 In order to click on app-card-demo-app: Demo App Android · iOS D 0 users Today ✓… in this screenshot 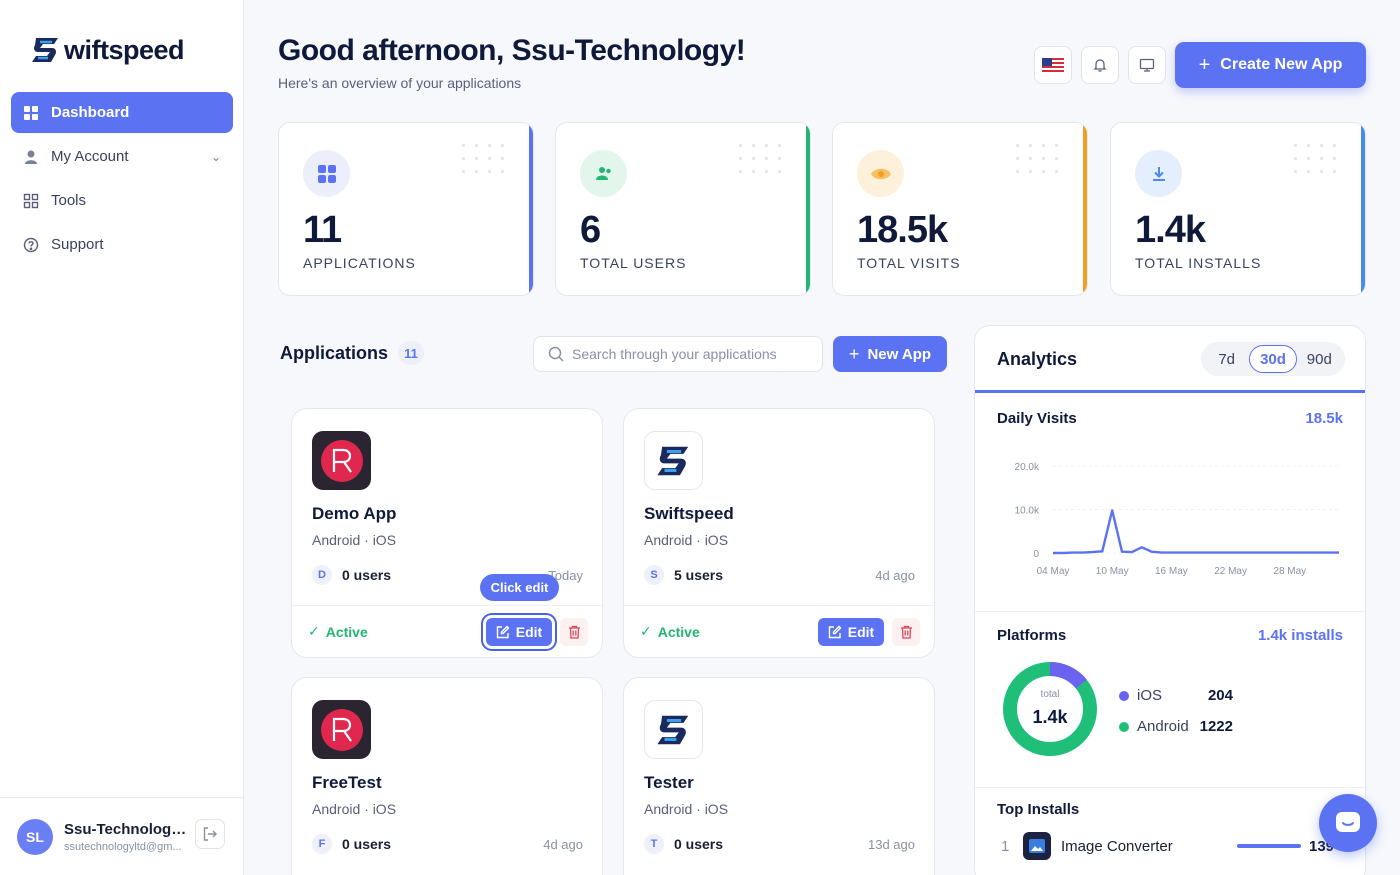, I will do `click(447, 533)`.